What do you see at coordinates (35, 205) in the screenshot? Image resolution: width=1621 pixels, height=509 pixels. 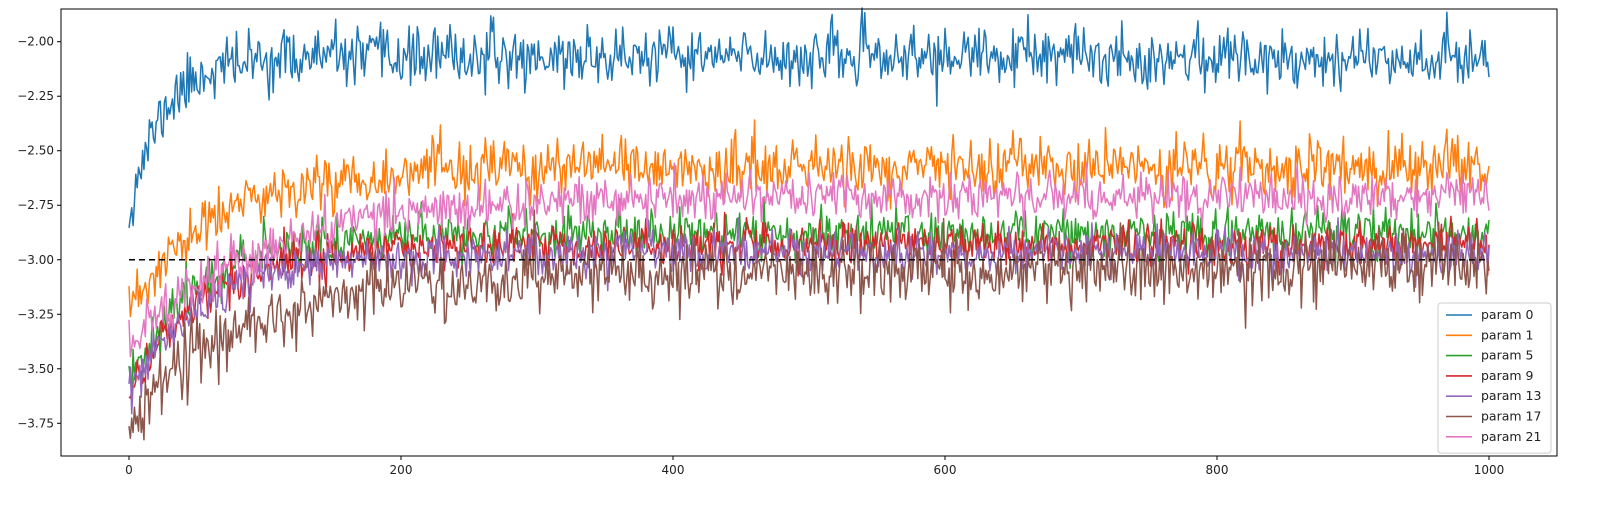 I see `y-tick-label: −2.75` at bounding box center [35, 205].